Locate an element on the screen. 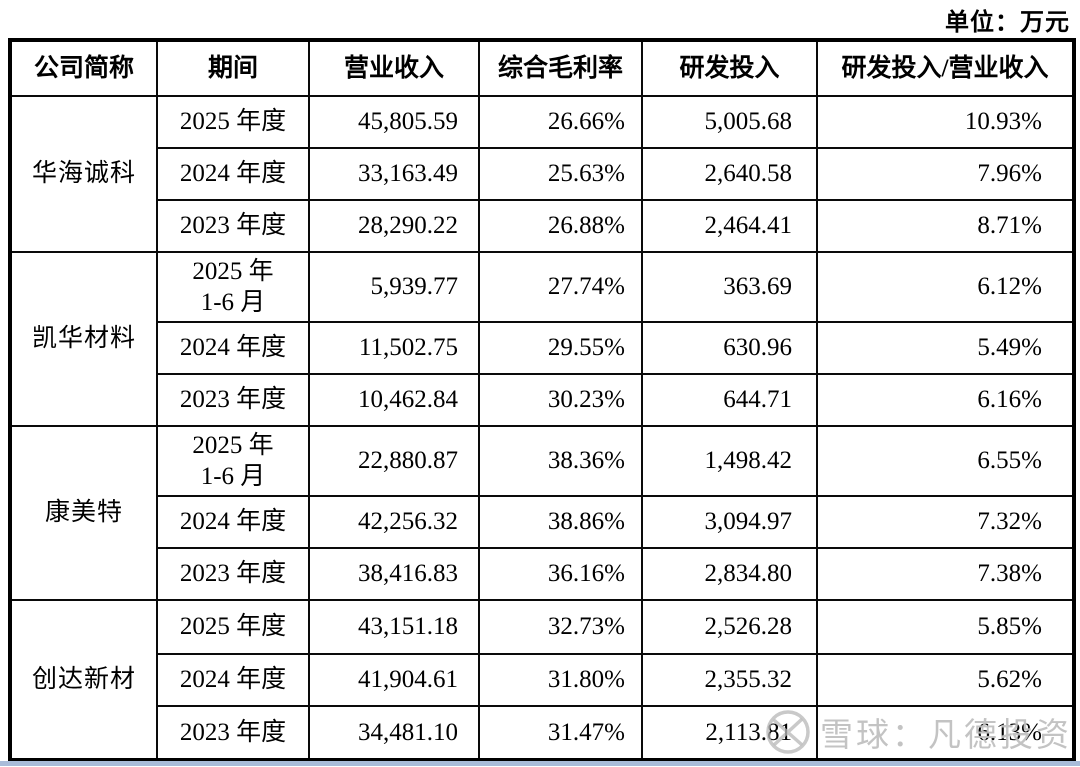 This screenshot has height=767, width=1080. rd-cell: 2,355.32 is located at coordinates (729, 680).